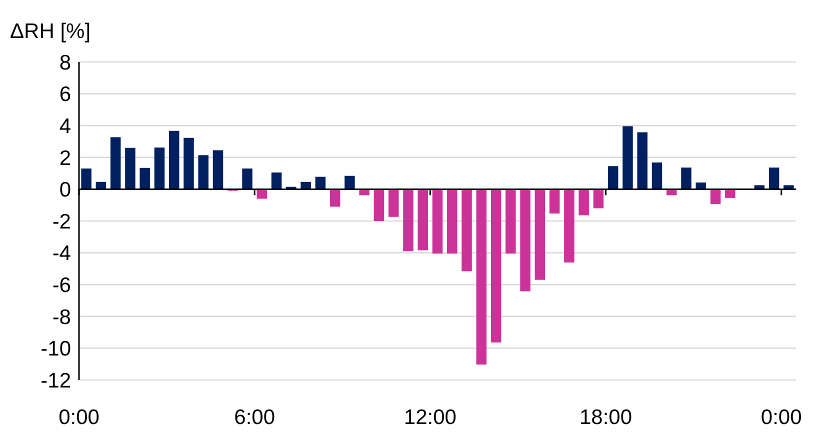 Image resolution: width=813 pixels, height=434 pixels. Describe the element at coordinates (55, 349) in the screenshot. I see `y-tick-label: -10` at that location.